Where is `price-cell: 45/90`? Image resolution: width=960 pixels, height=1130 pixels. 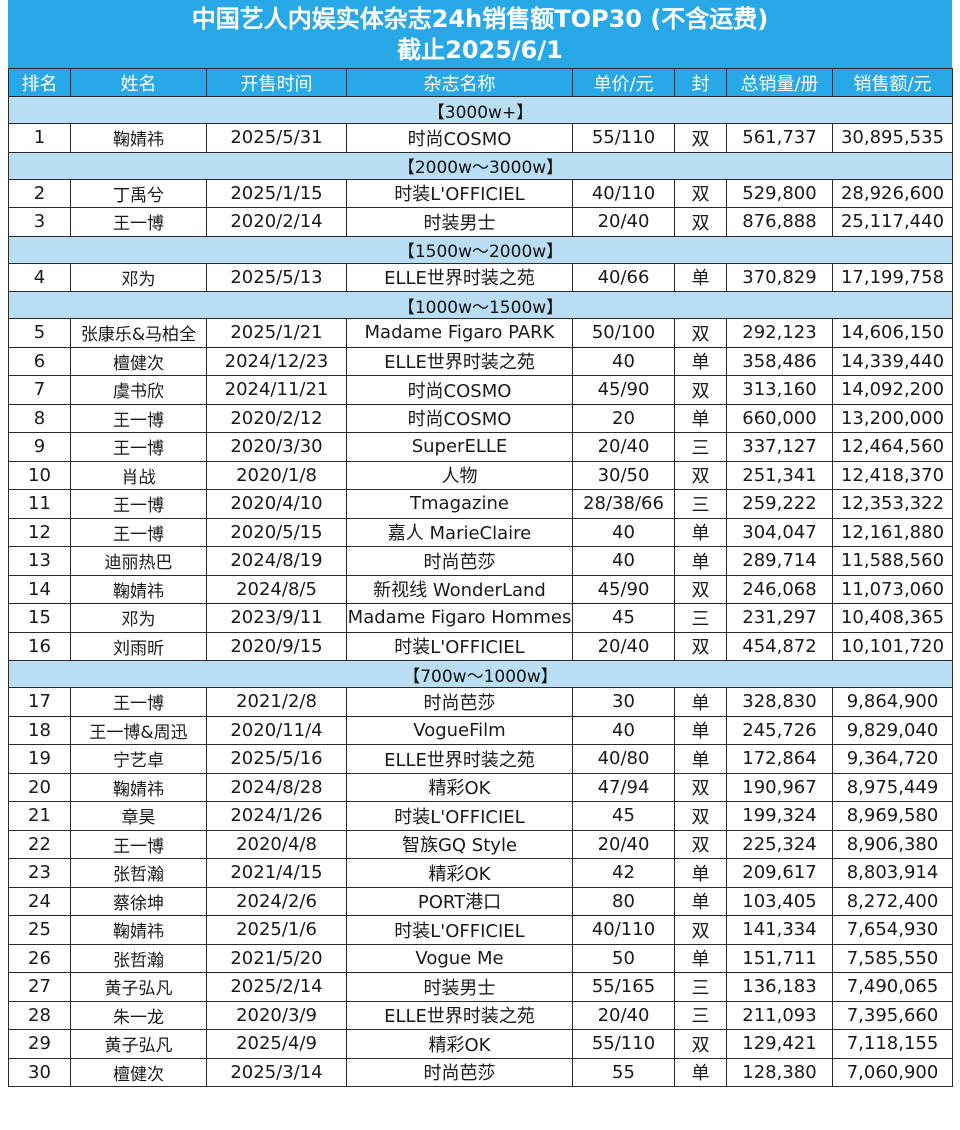
price-cell: 45/90 is located at coordinates (623, 589).